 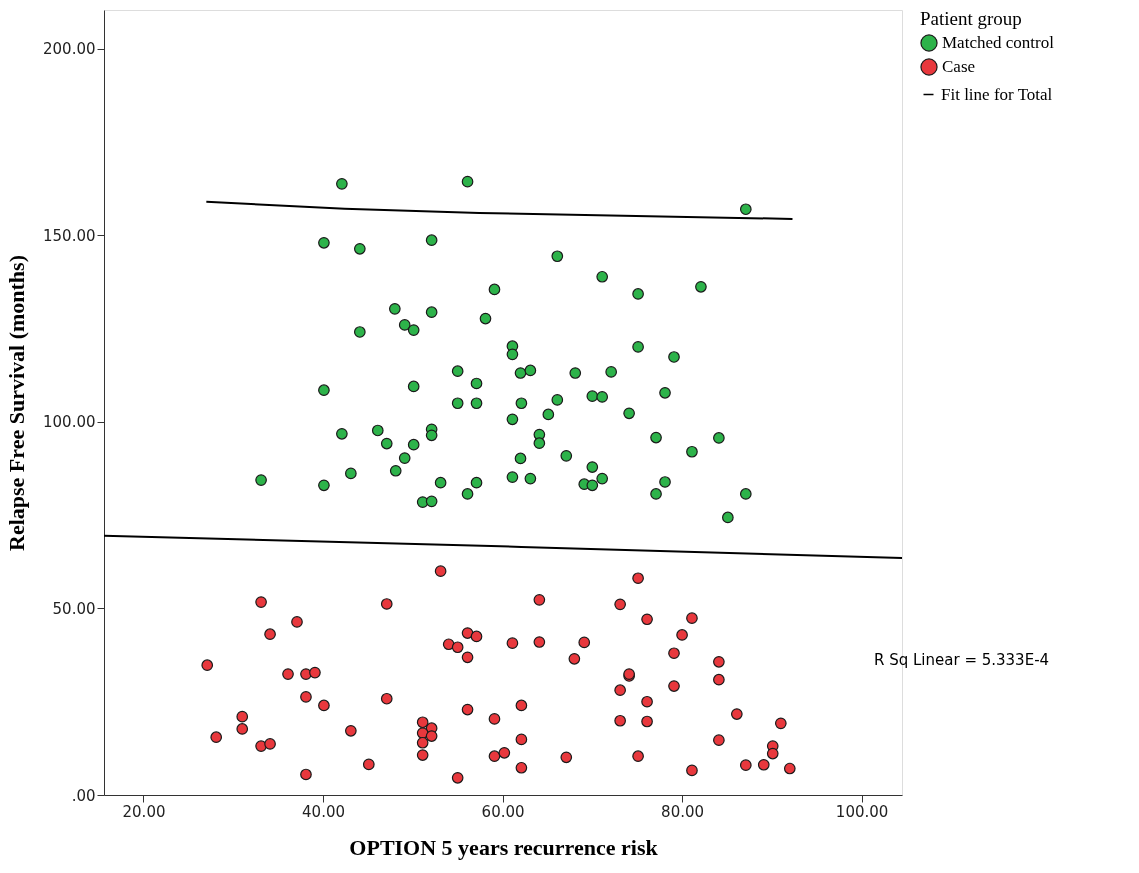 I want to click on y-tick-label: 100.00, so click(x=69, y=422).